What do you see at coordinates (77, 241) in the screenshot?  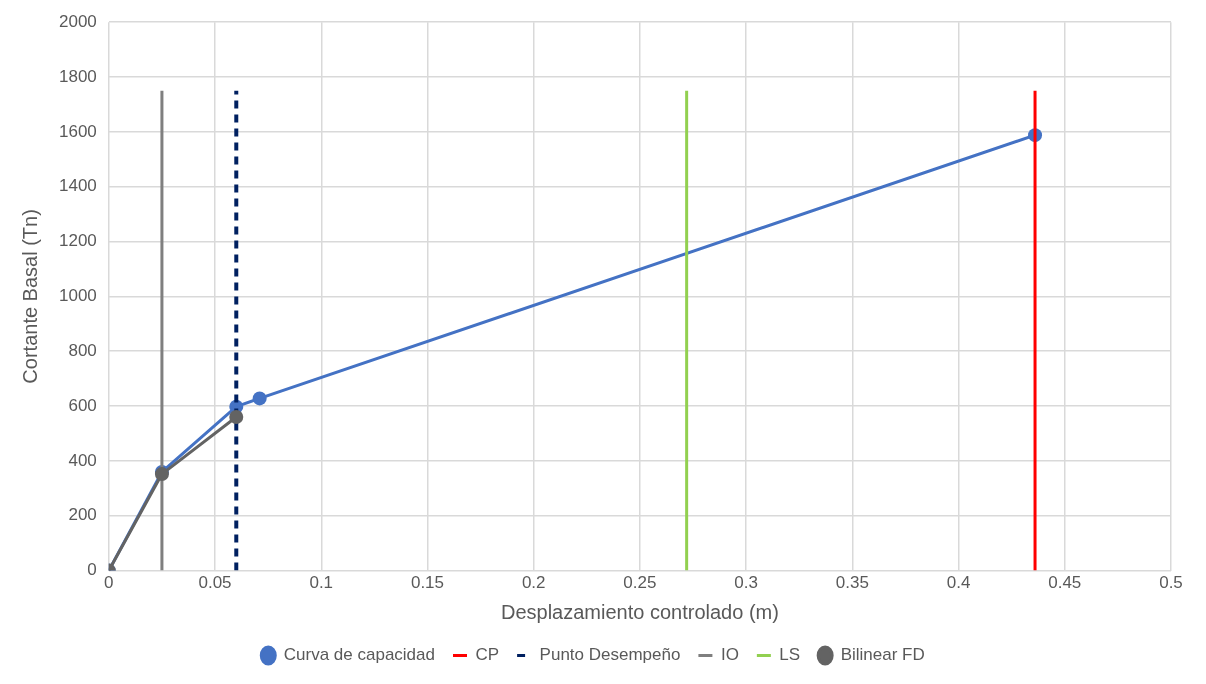 I see `y-tick-label: 1200` at bounding box center [77, 241].